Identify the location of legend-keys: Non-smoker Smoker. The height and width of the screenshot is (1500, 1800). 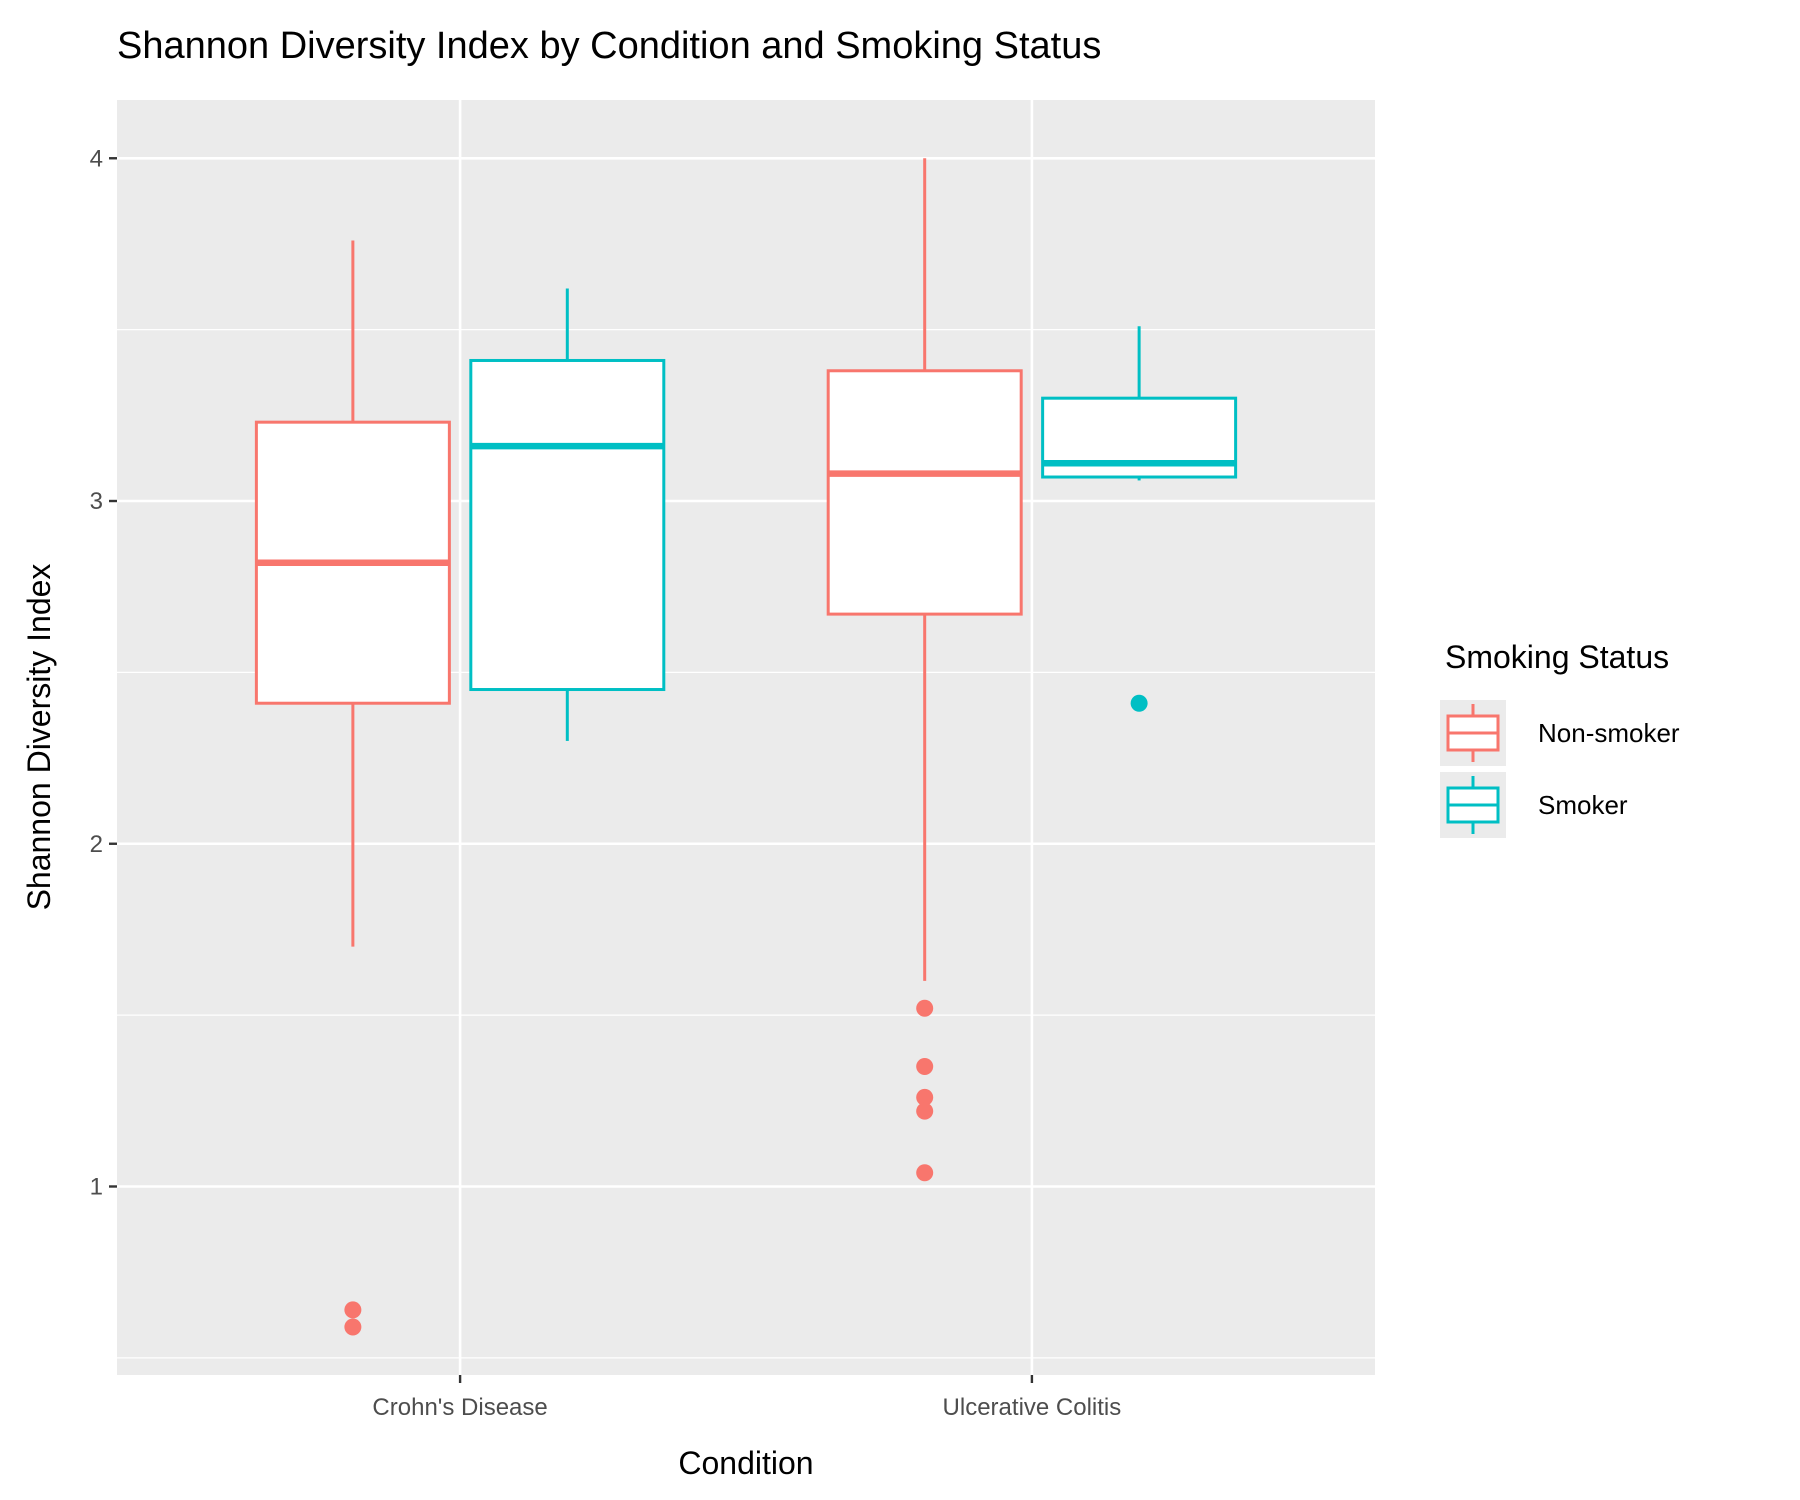
(1560, 769).